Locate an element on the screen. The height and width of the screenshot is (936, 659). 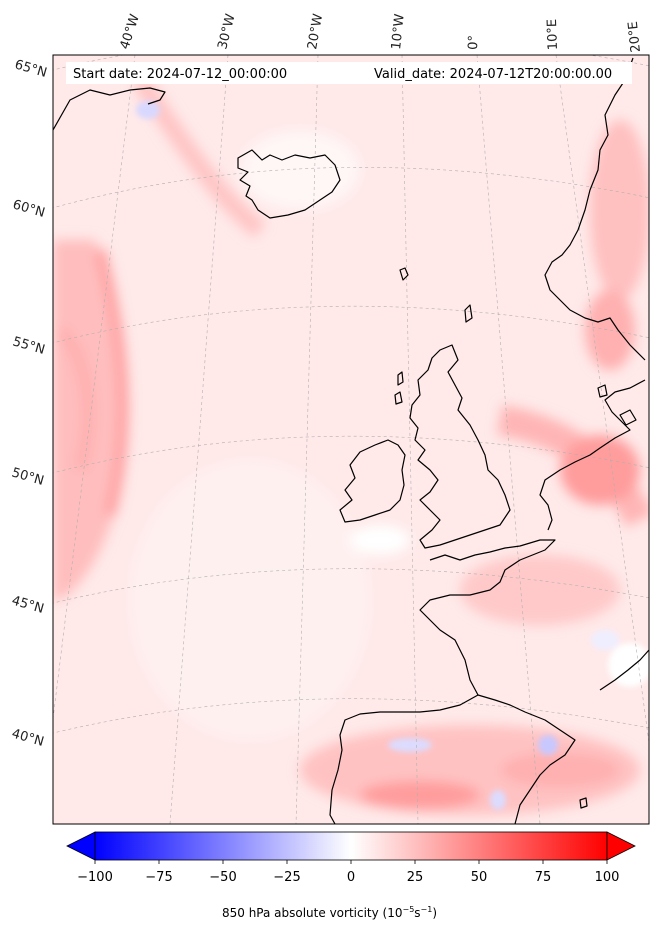
latitude-labels: 65°N 60°N 55°N 50°N 45°N 40°N is located at coordinates (29, 403).